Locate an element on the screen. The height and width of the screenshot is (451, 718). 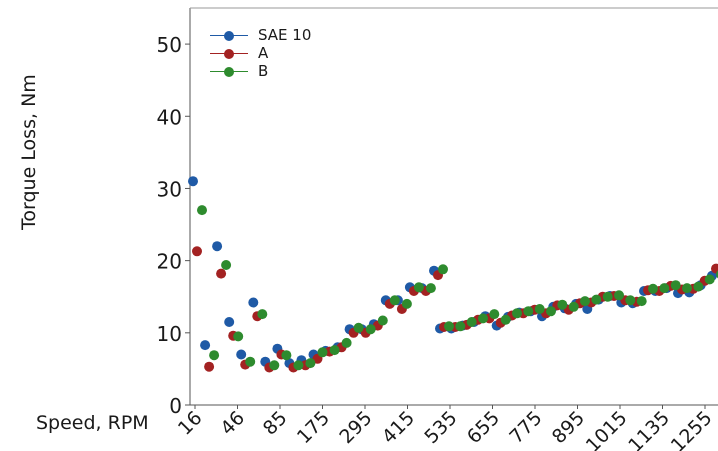
legend-marker-b is located at coordinates (229, 72).